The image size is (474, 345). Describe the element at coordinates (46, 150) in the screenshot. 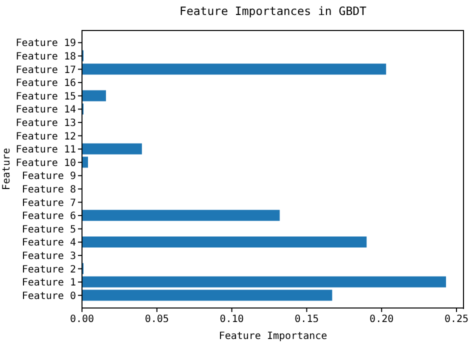

I see `y-tick-label: Feature 11` at that location.